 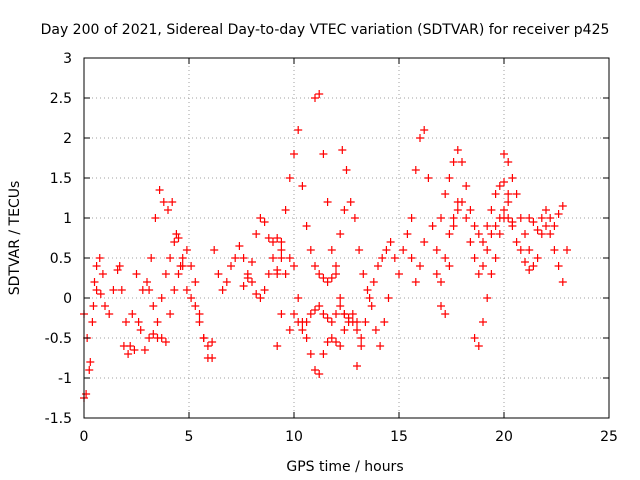 I want to click on series-arc-r, so click(x=548, y=228).